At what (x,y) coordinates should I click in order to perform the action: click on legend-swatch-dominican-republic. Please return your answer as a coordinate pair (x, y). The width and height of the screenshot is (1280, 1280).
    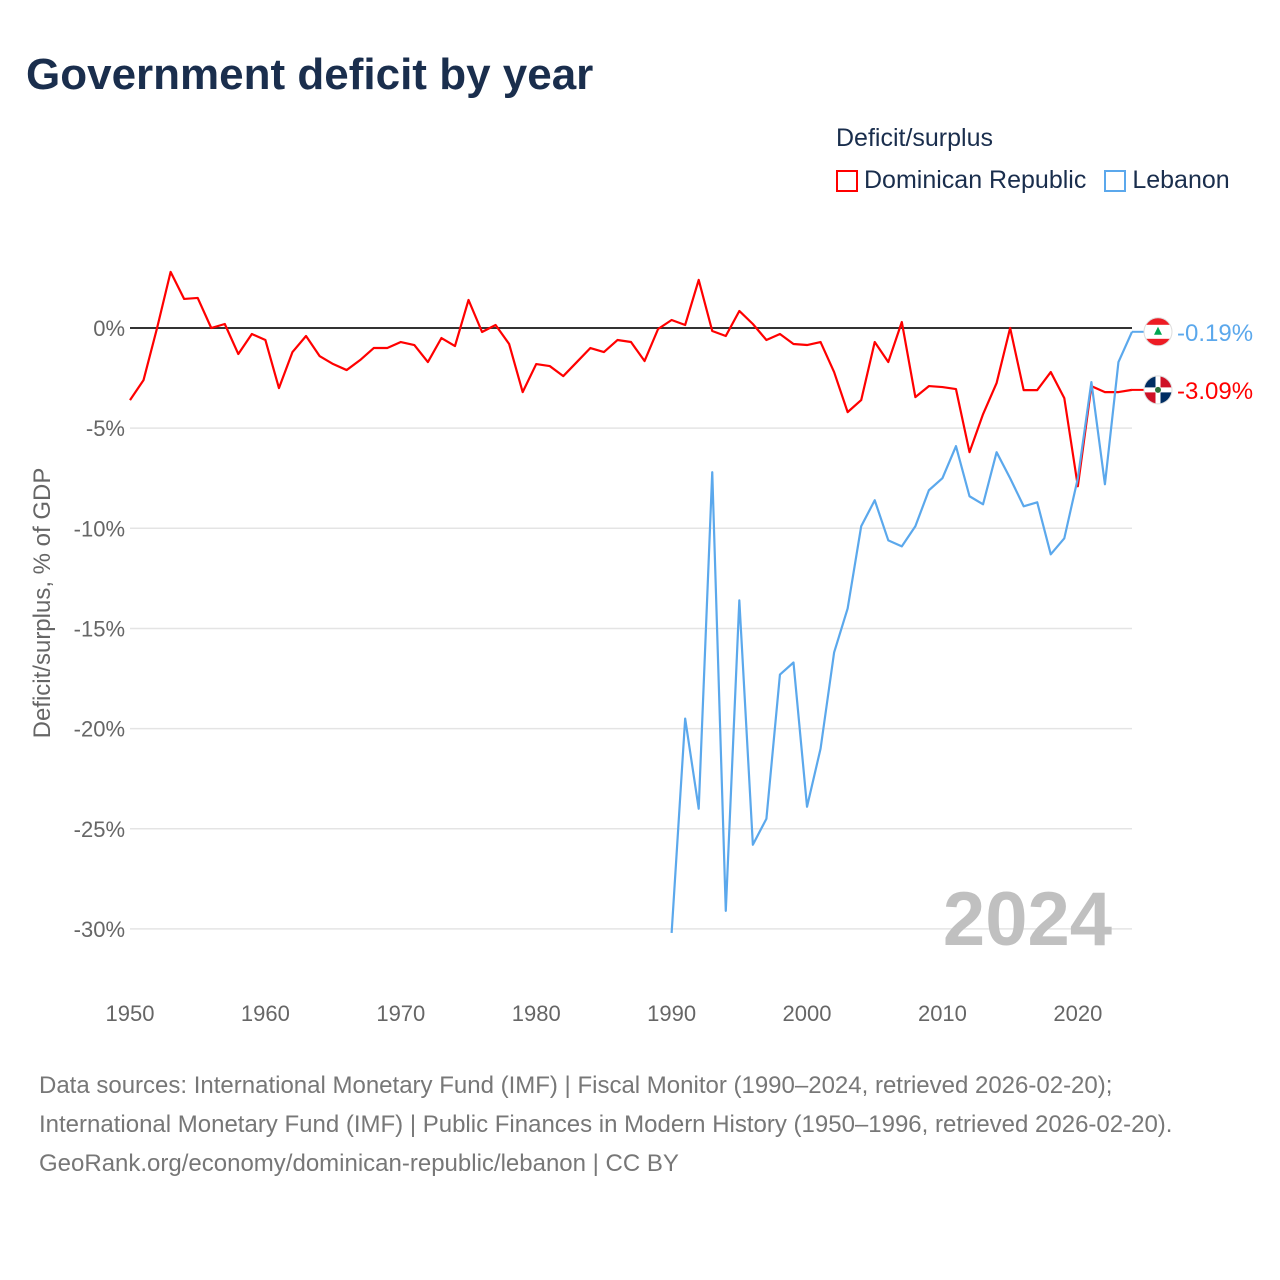
    Looking at the image, I should click on (847, 180).